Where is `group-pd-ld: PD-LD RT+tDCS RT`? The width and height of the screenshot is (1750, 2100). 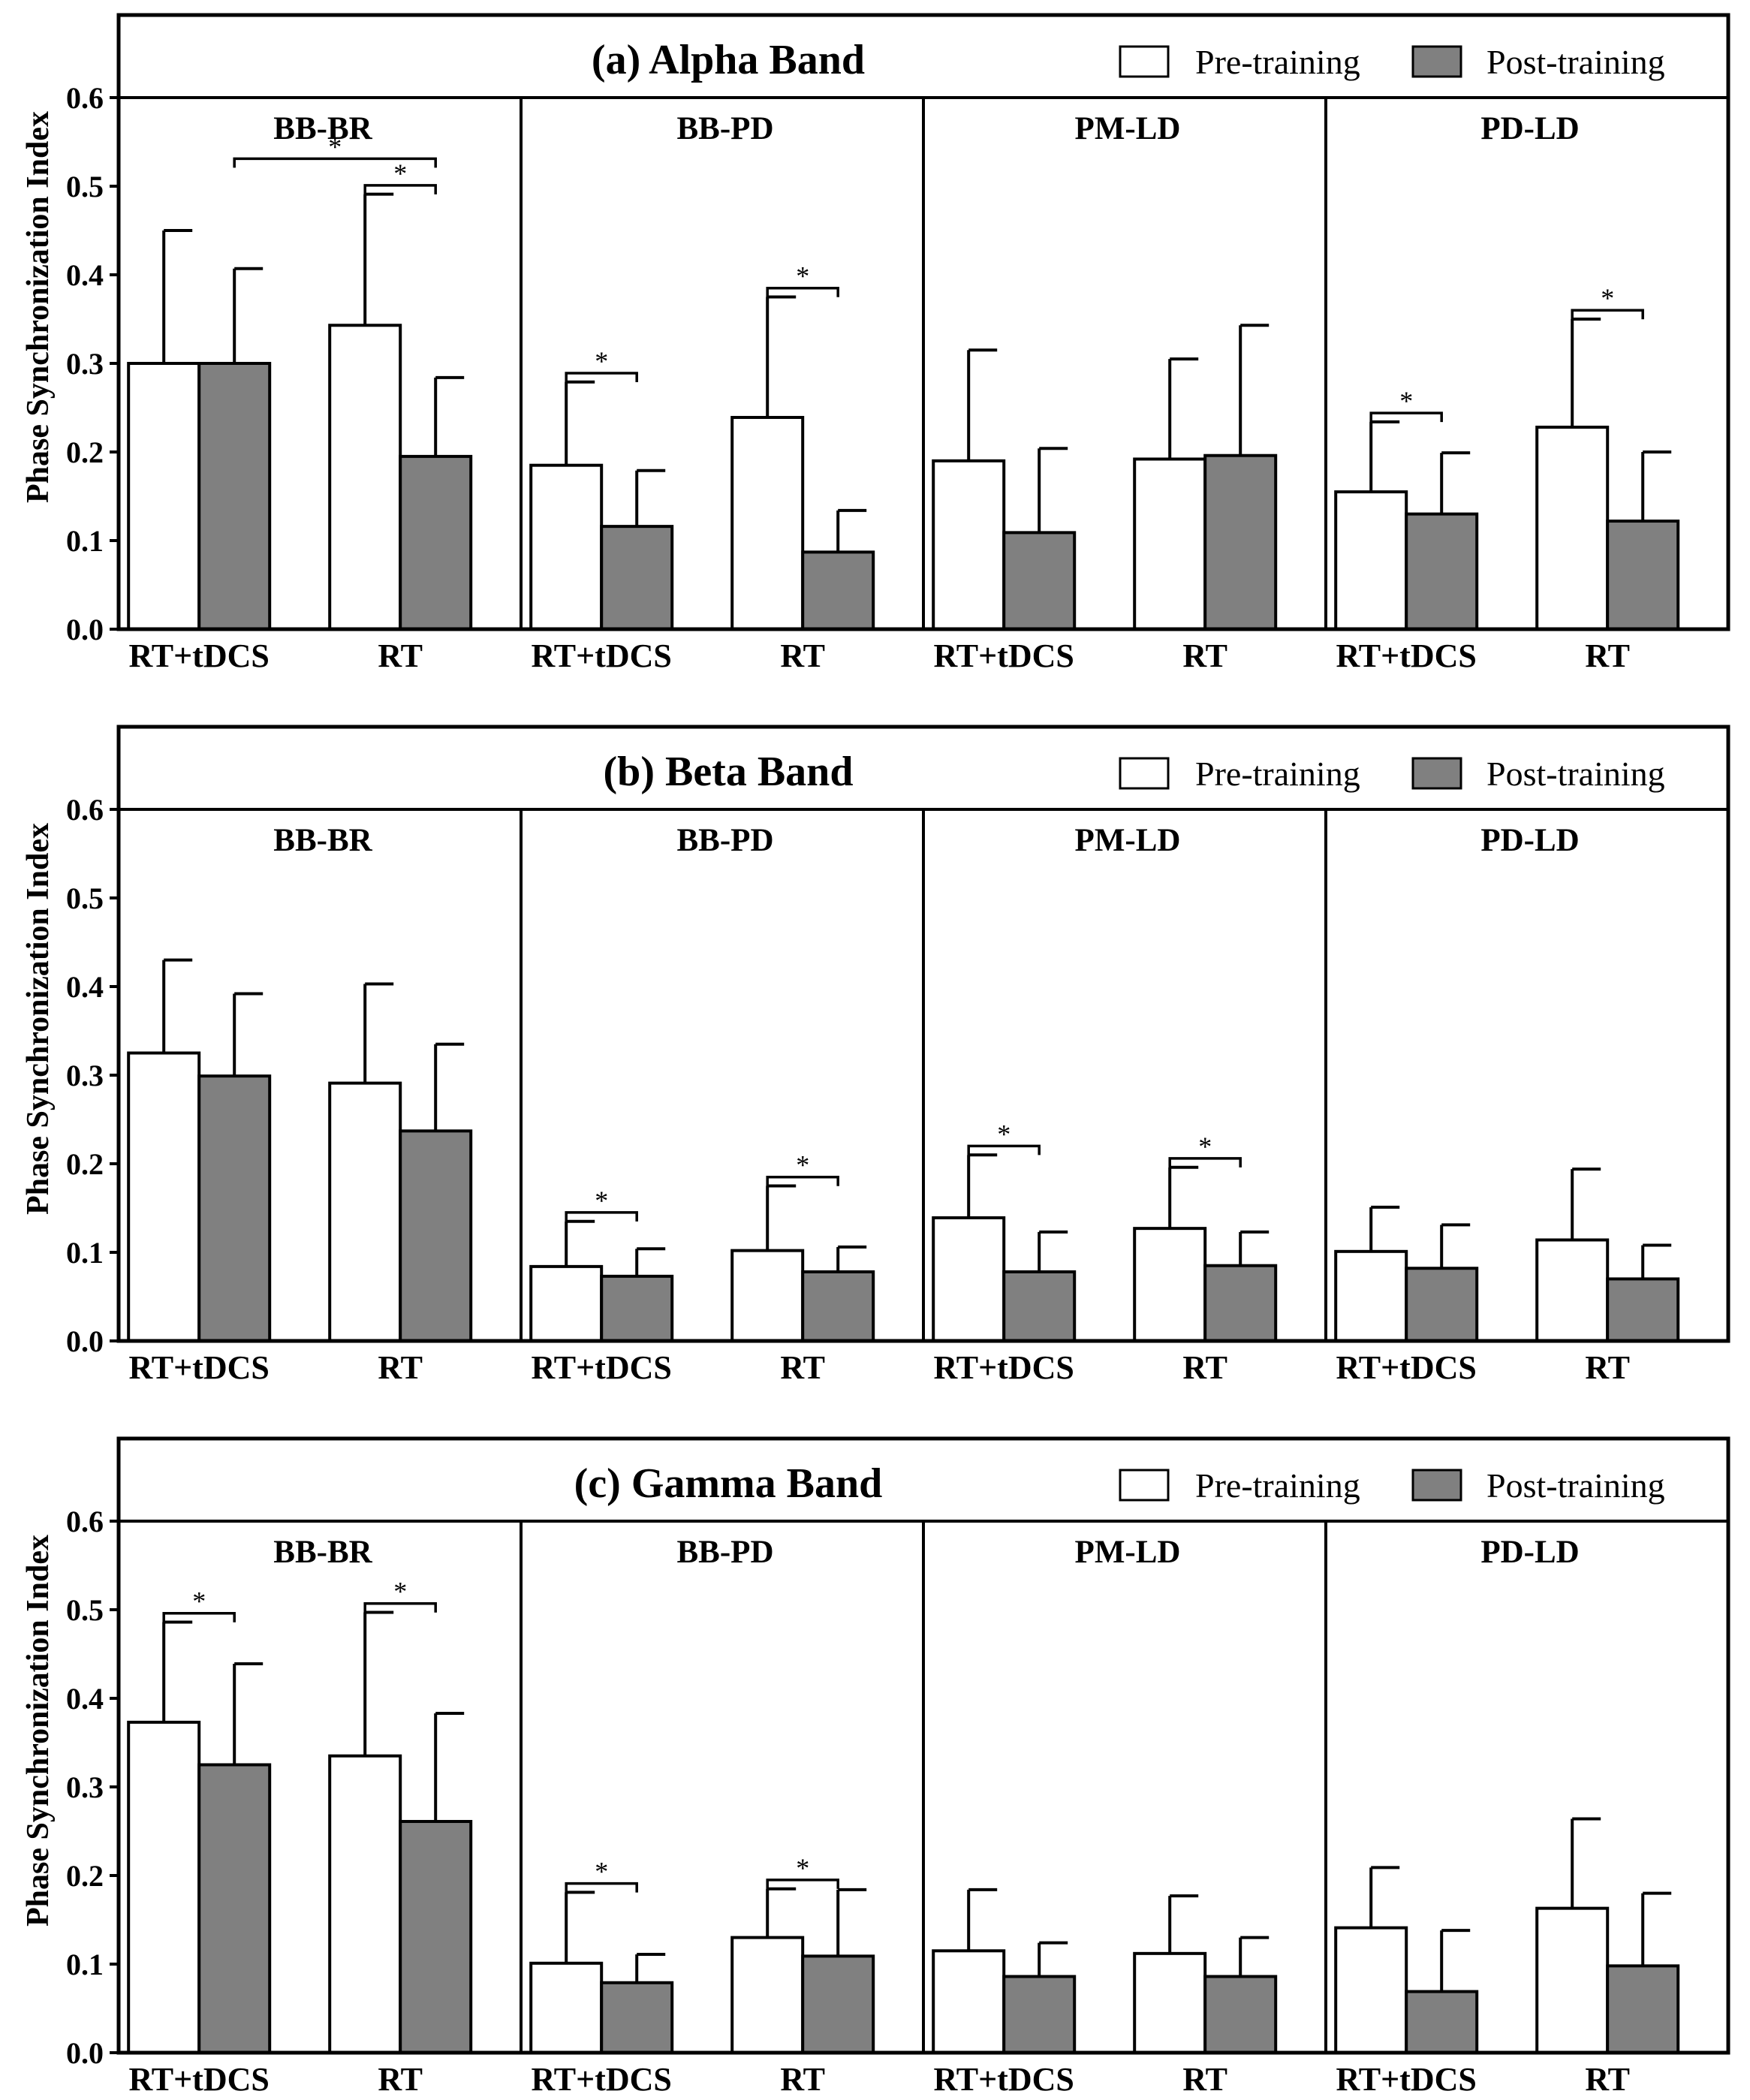
group-pd-ld: PD-LD RT+tDCS RT is located at coordinates (1507, 1816).